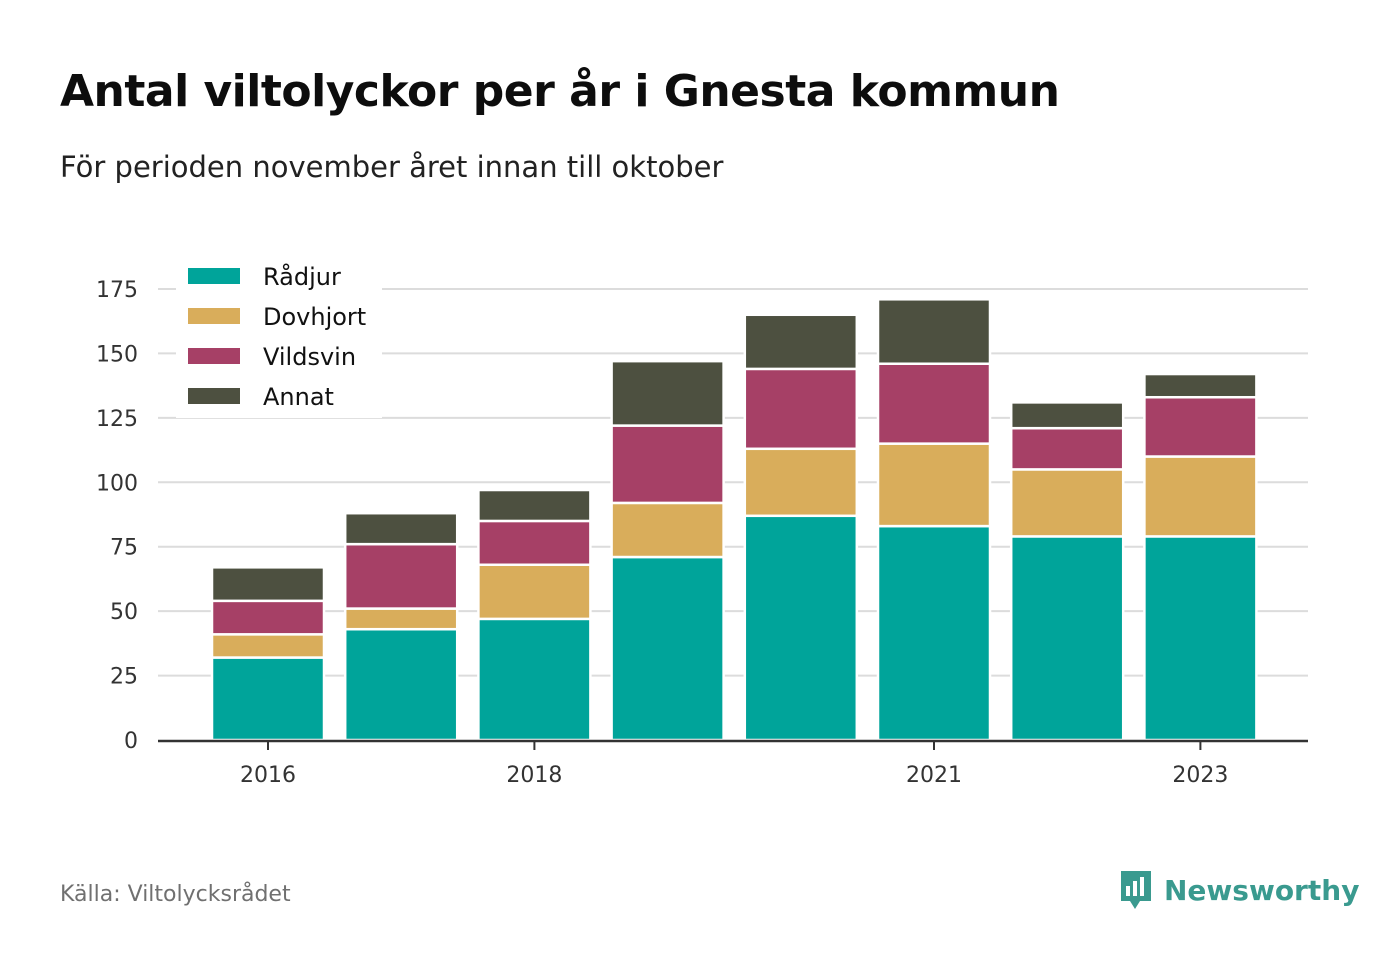 Image resolution: width=1400 pixels, height=973 pixels. Describe the element at coordinates (268, 775) in the screenshot. I see `x-tick-label: 2016` at that location.